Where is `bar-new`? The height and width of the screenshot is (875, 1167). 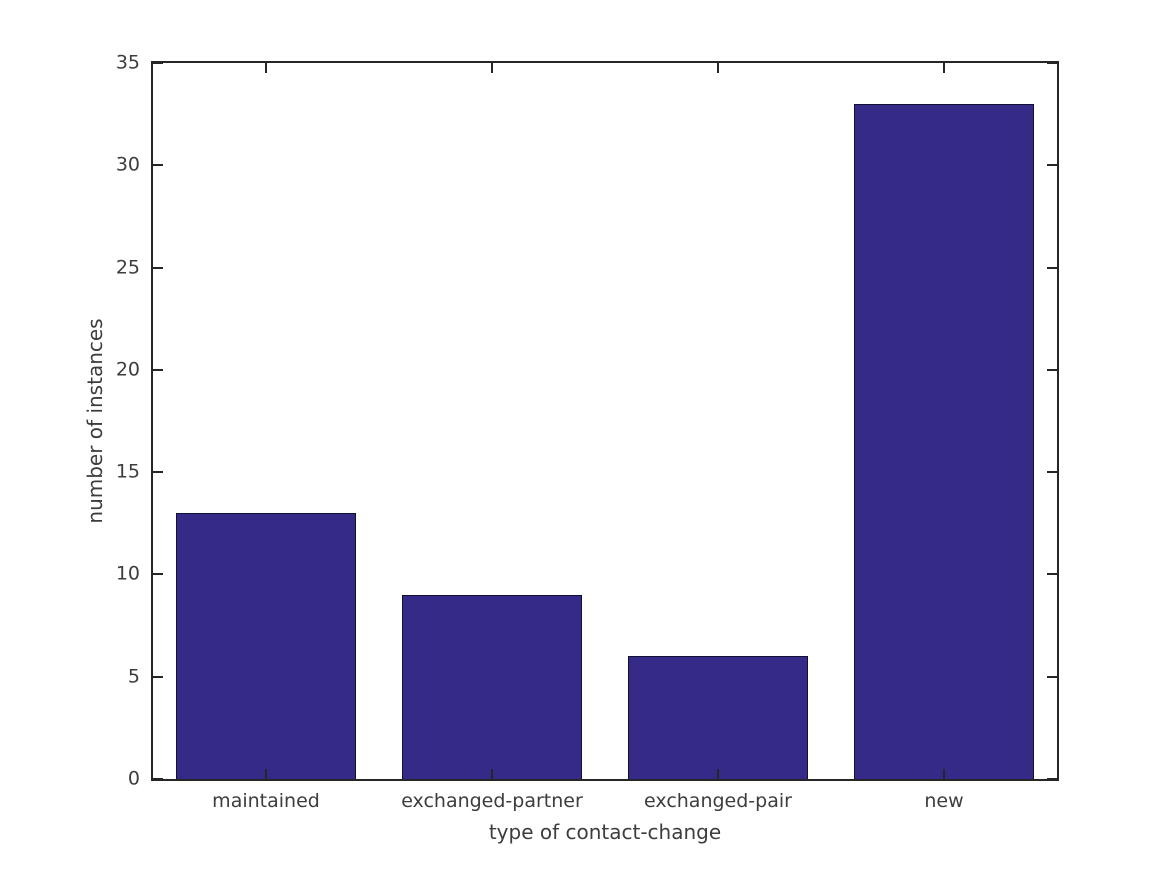 bar-new is located at coordinates (944, 441).